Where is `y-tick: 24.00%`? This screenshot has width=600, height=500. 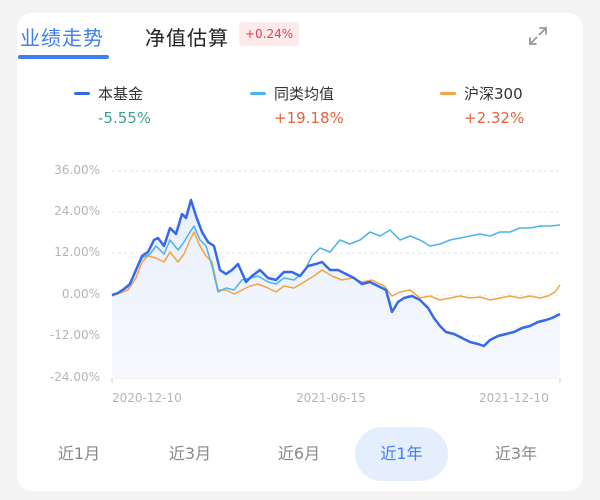
y-tick: 24.00% is located at coordinates (77, 211).